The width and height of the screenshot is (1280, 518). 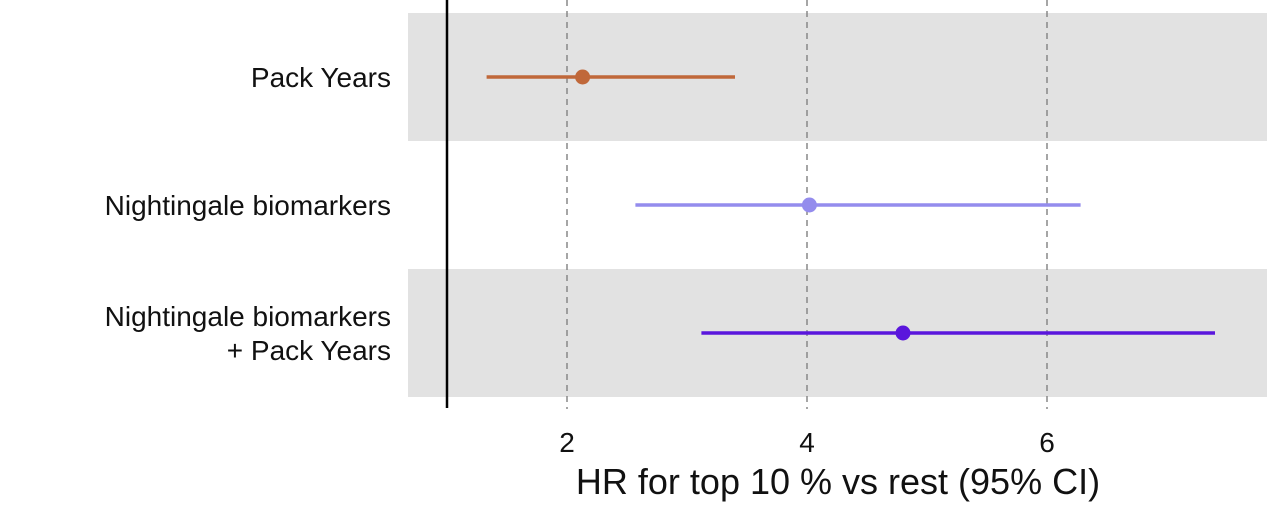 I want to click on row-label-line: + Pack Years, so click(x=309, y=350).